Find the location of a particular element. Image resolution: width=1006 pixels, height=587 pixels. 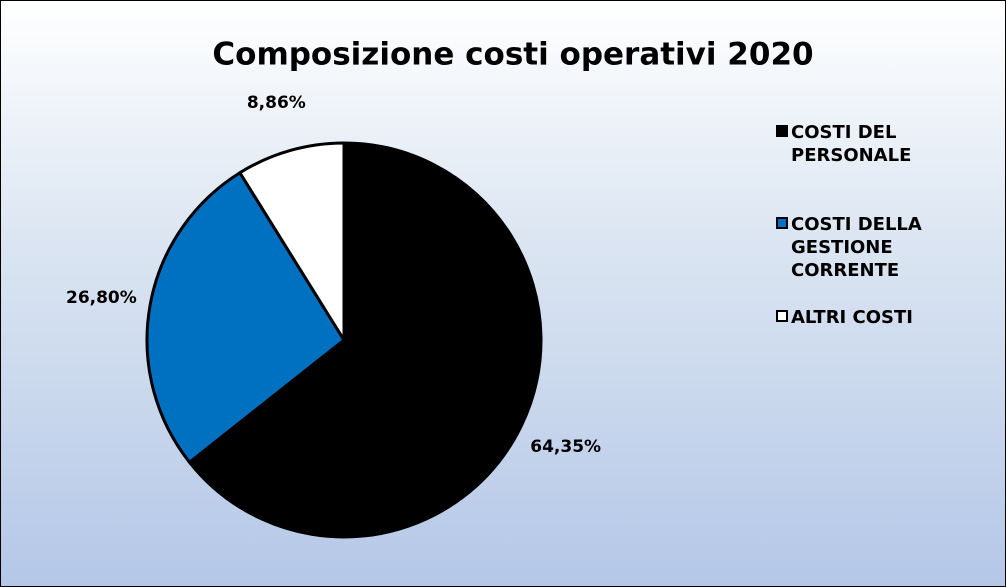

legend-entry: ALTRI COSTI is located at coordinates (866, 317).